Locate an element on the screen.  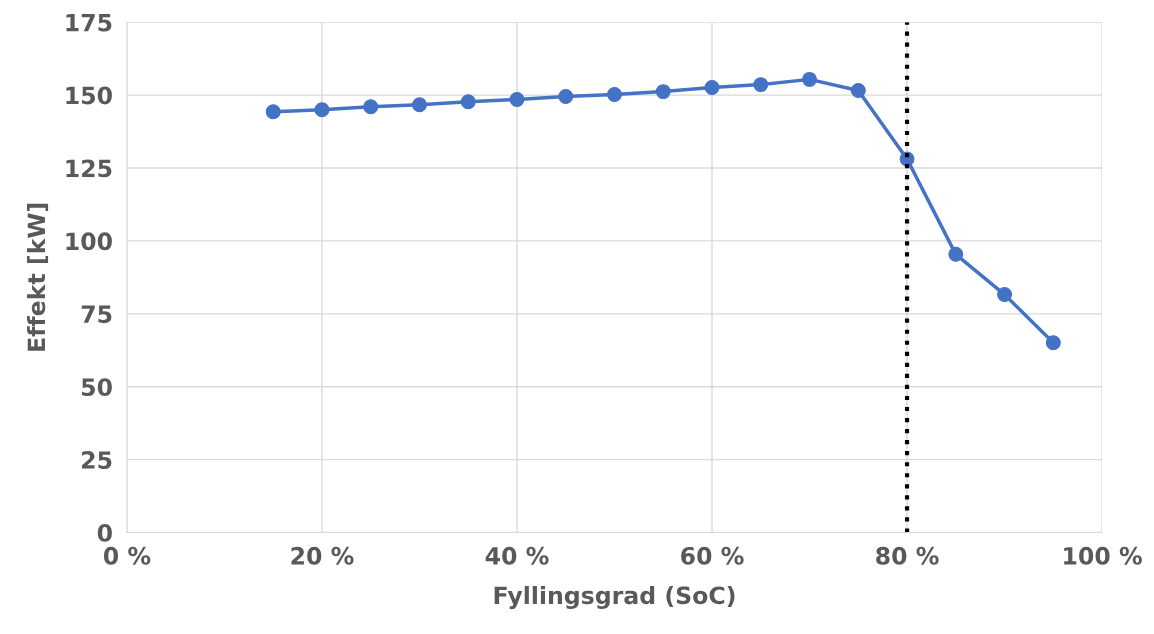
x-tick-label: 80 % is located at coordinates (907, 555).